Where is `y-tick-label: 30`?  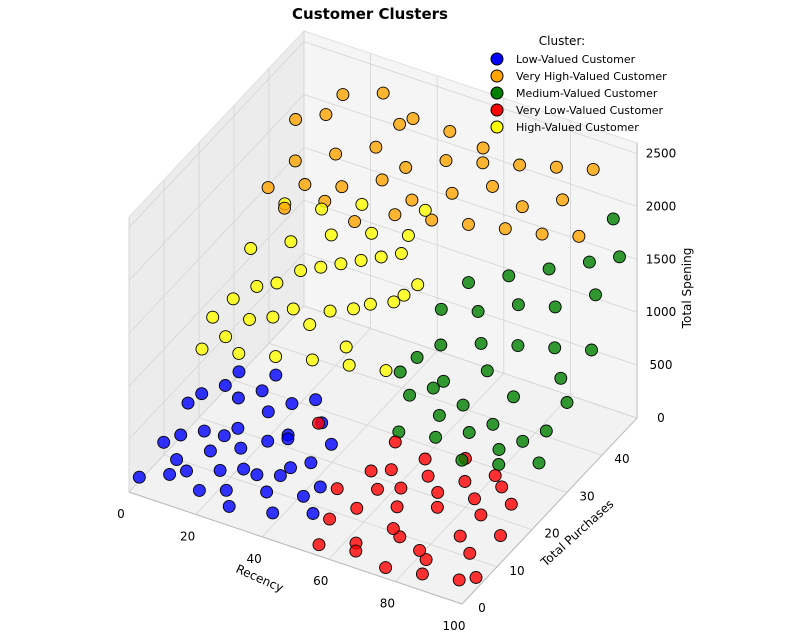 y-tick-label: 30 is located at coordinates (586, 496).